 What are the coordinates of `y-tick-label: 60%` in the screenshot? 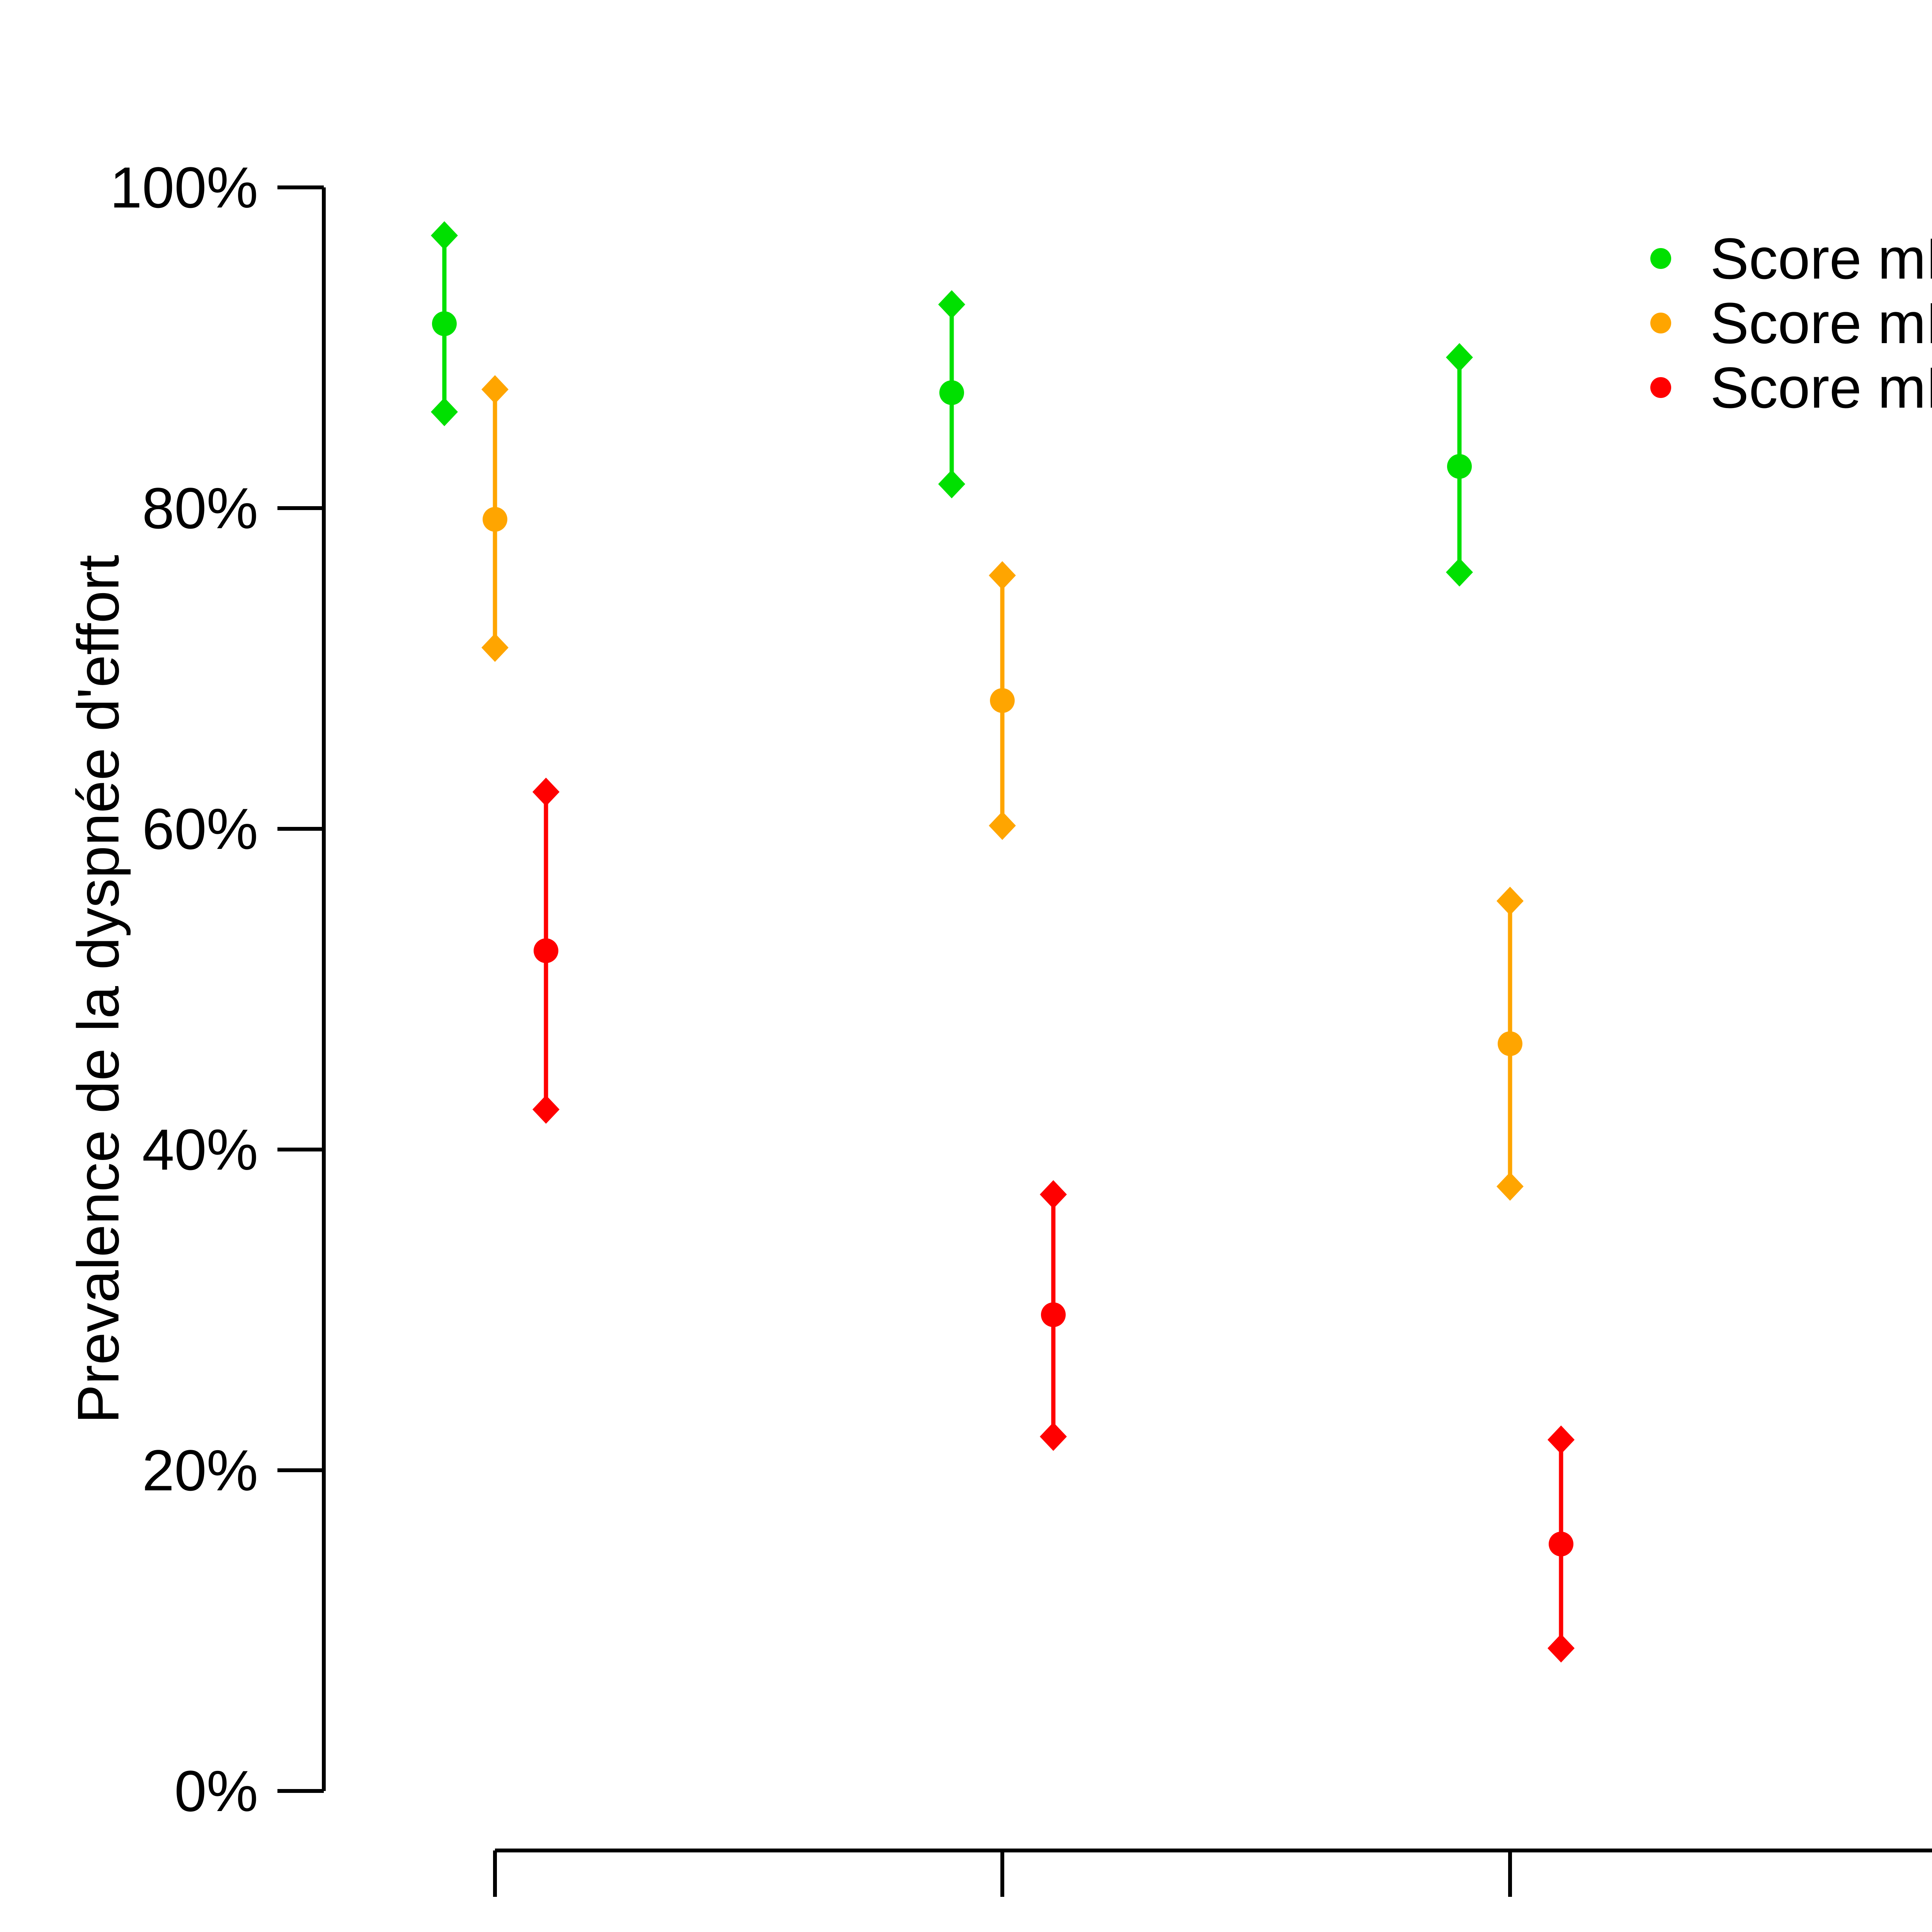 It's located at (200, 828).